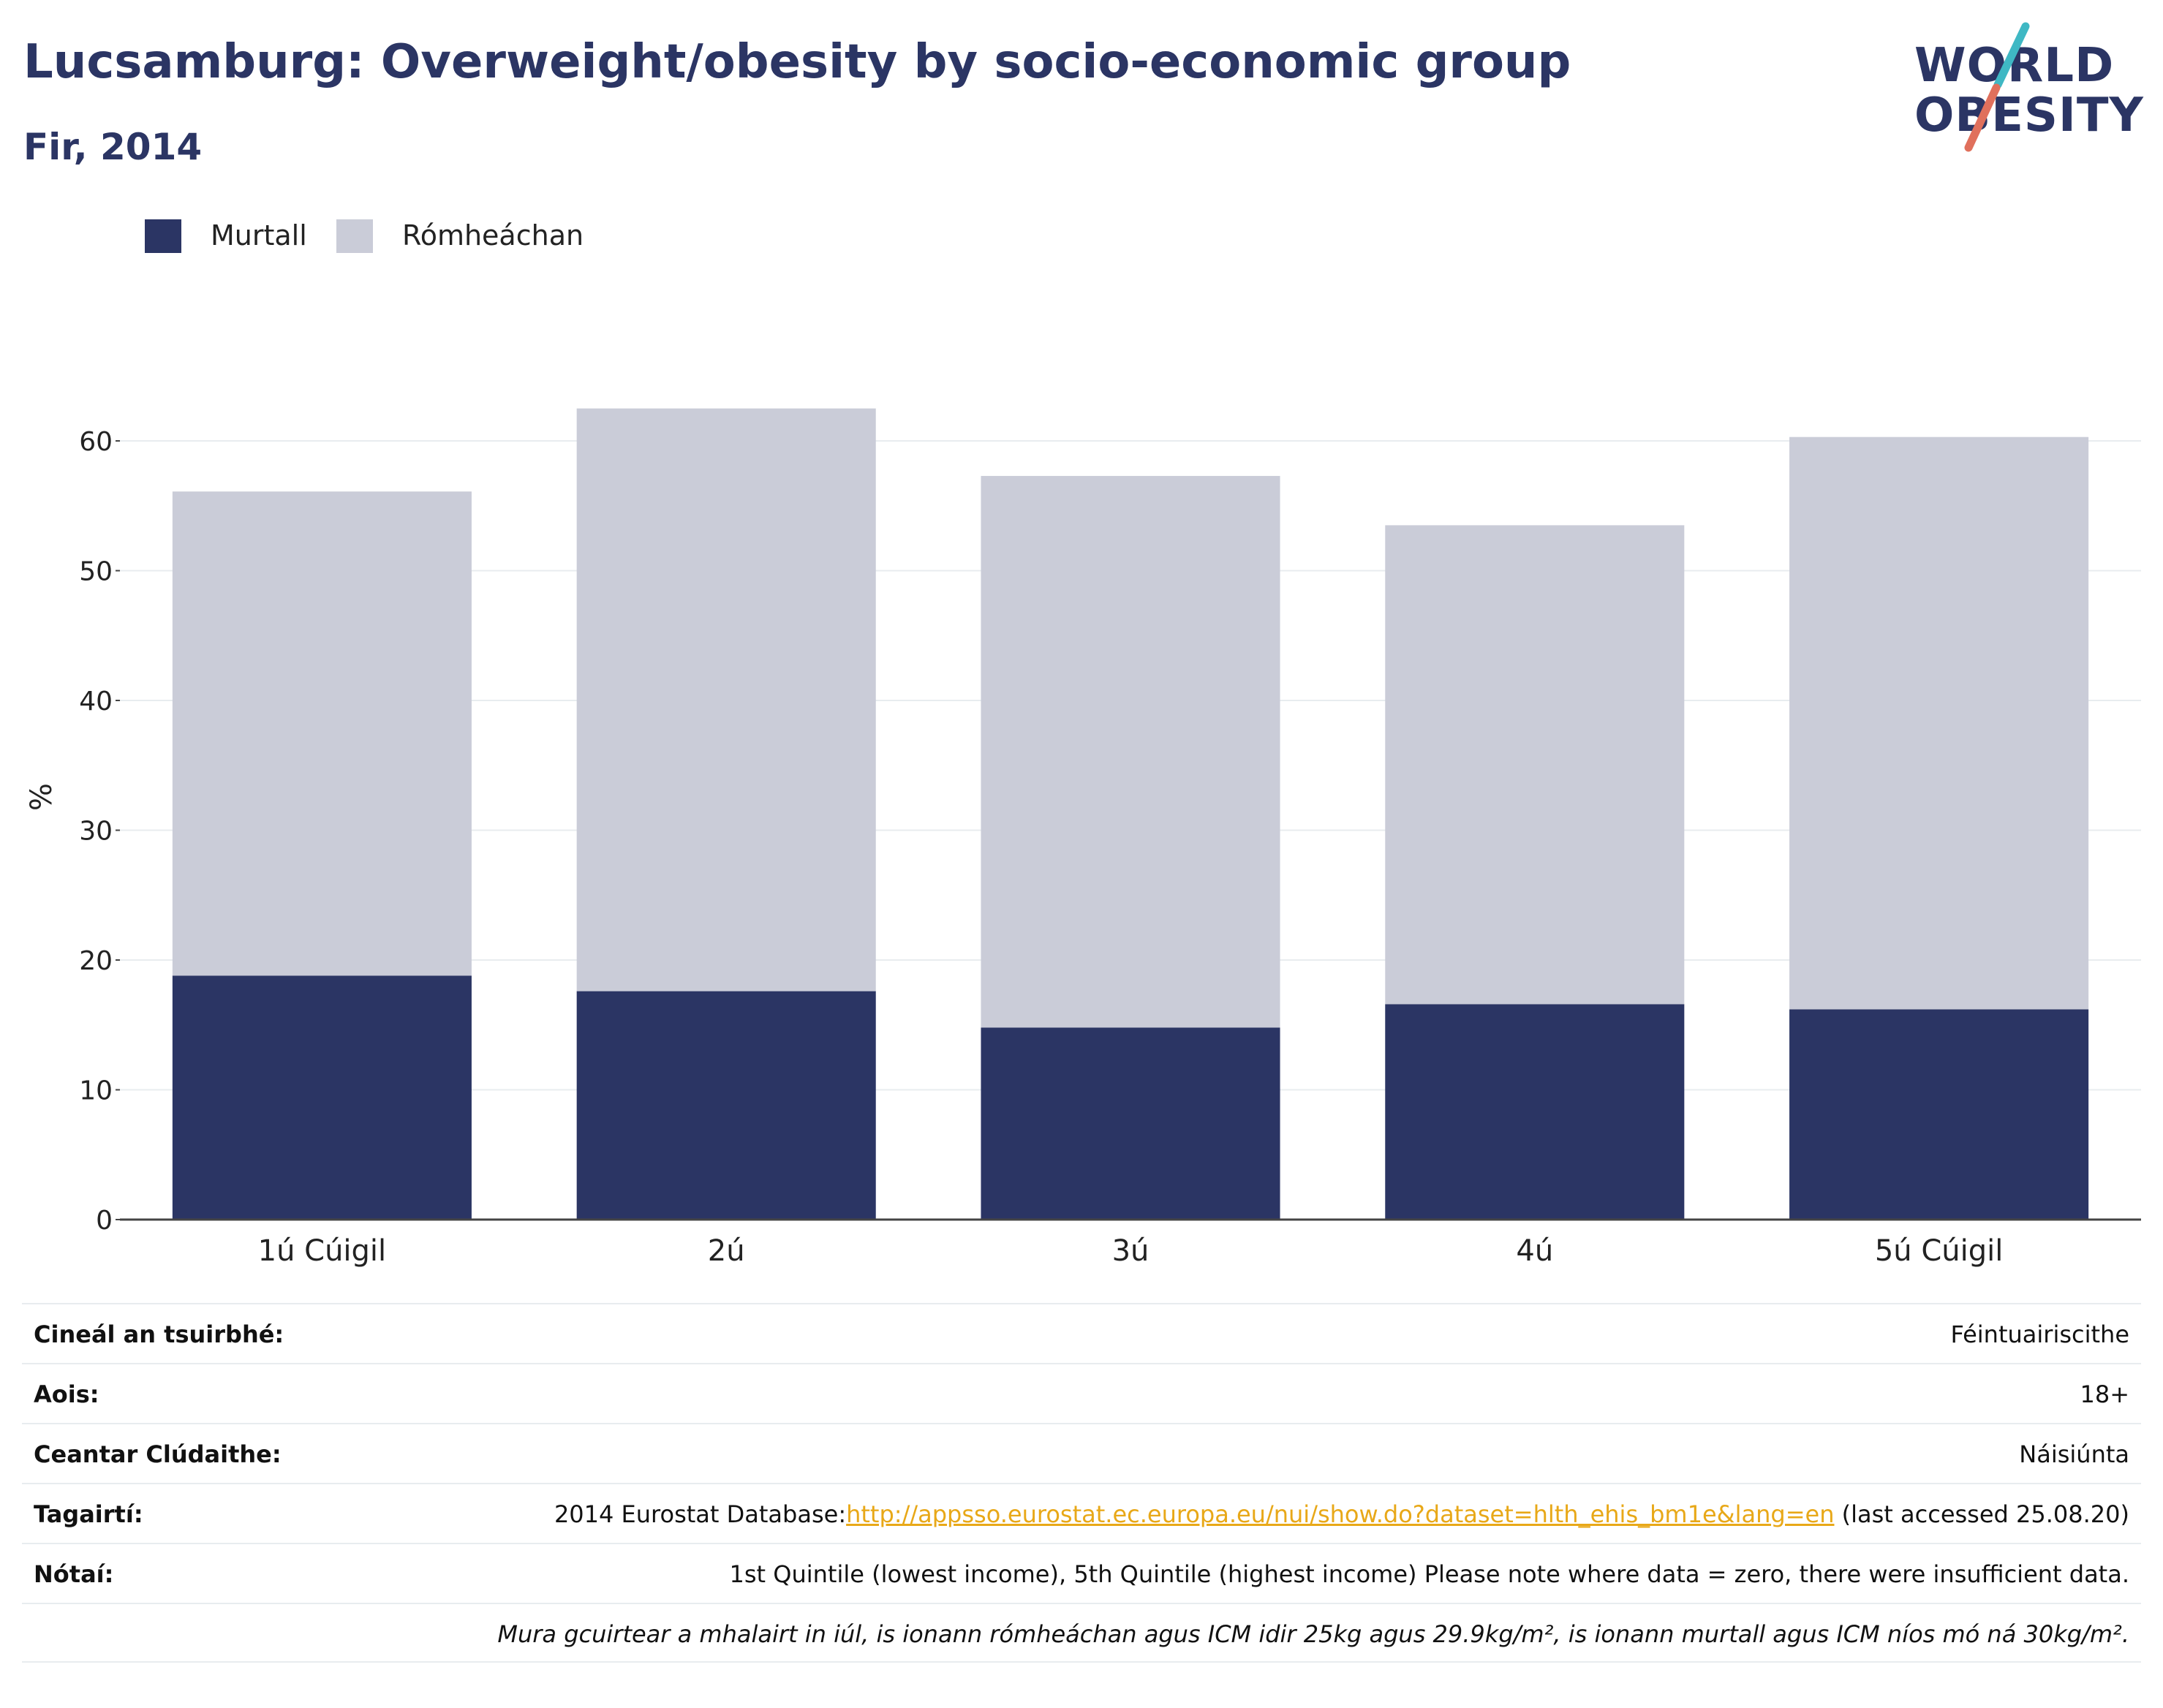  I want to click on x-tick-label: 1ú Cúigil, so click(322, 1251).